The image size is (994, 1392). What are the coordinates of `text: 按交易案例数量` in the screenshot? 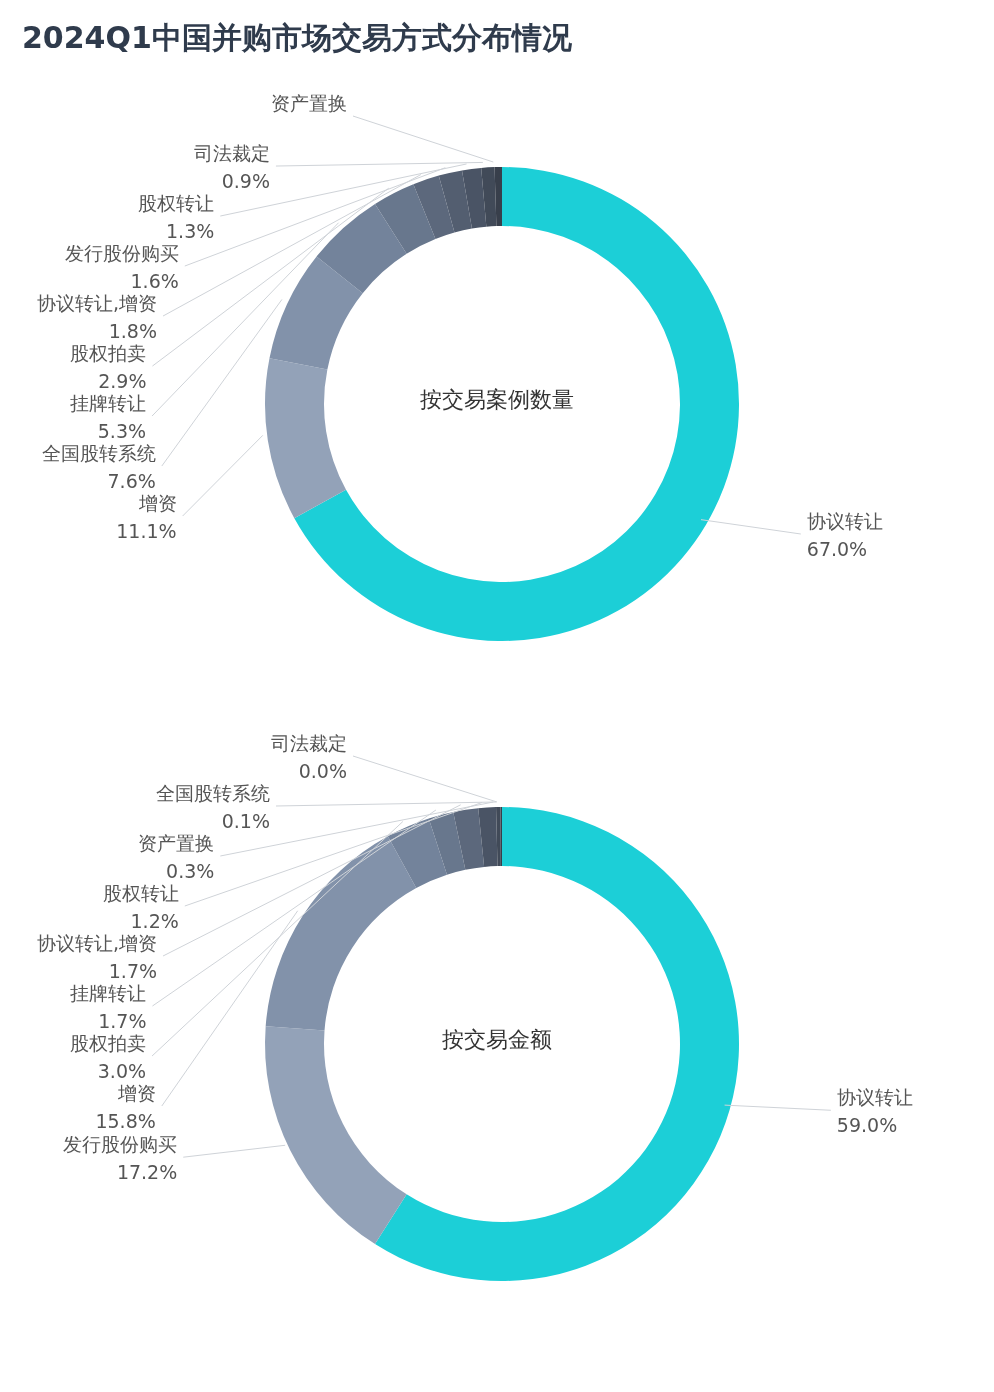 It's located at (497, 399).